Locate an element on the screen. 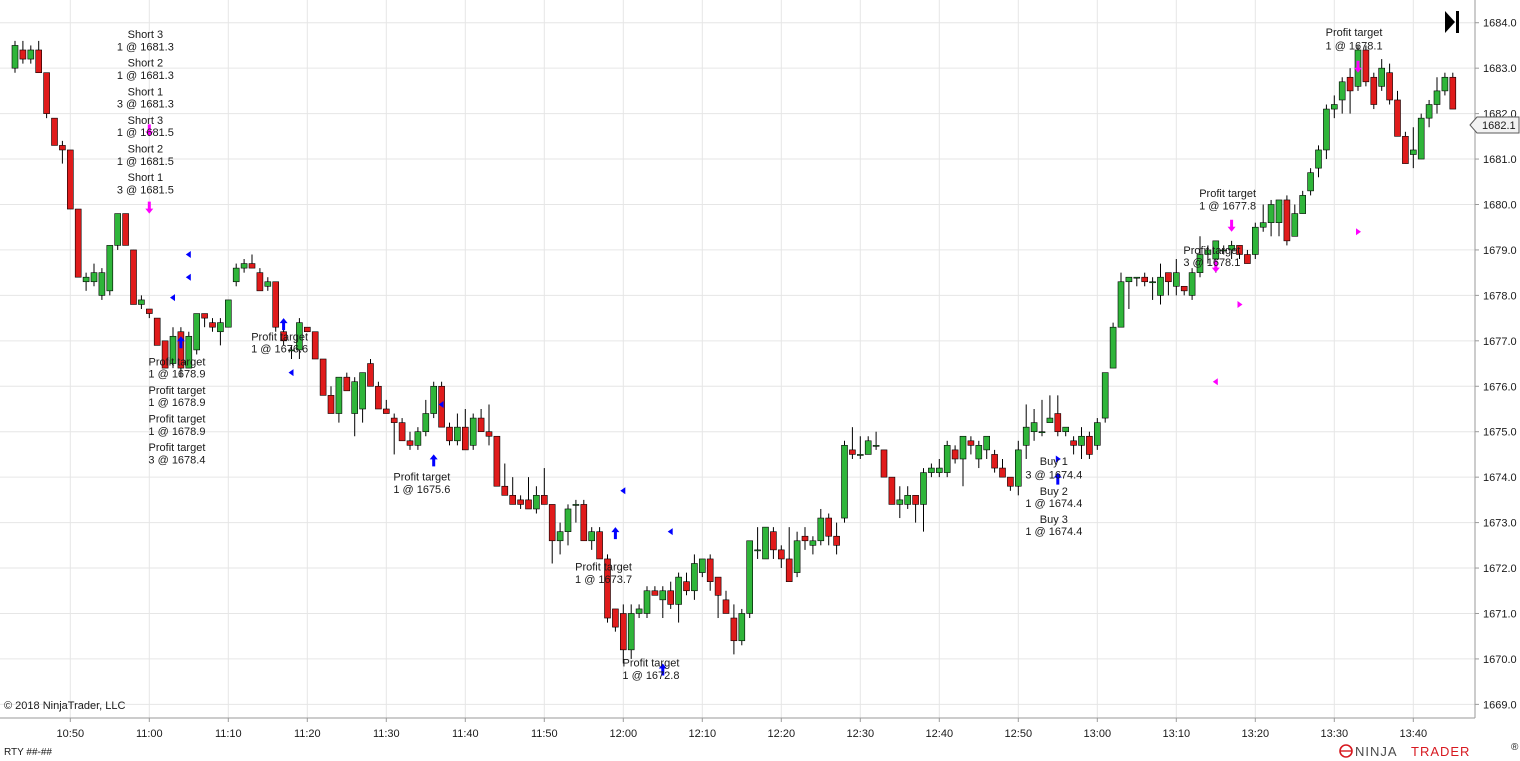 This screenshot has width=1520, height=761. trade-annotation: Buy 3 is located at coordinates (1054, 520).